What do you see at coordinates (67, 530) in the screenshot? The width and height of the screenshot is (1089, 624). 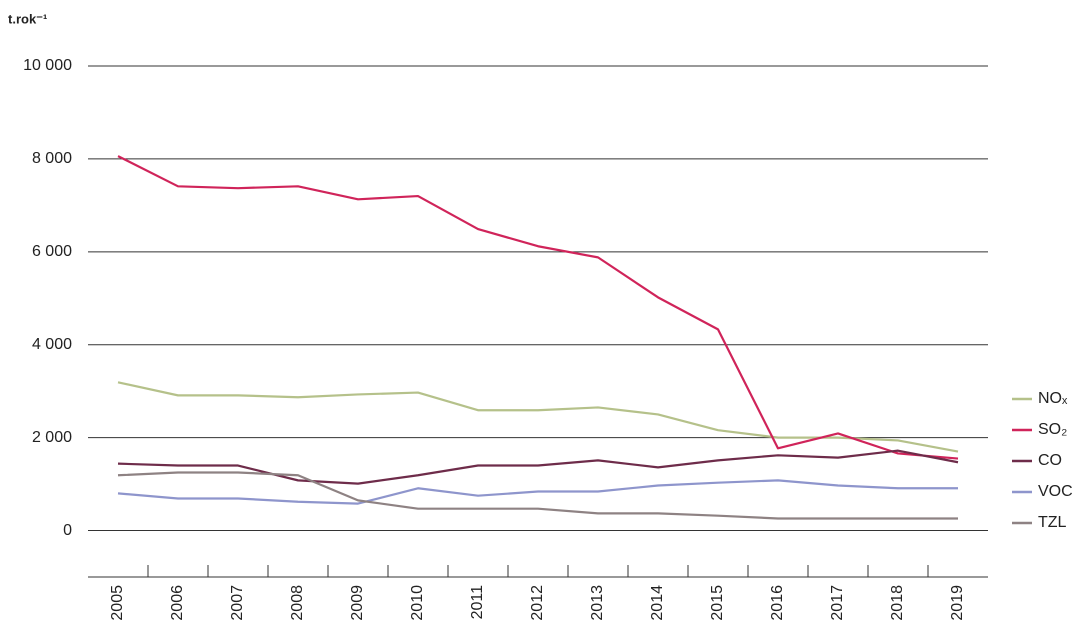 I see `y-tick-label: 0` at bounding box center [67, 530].